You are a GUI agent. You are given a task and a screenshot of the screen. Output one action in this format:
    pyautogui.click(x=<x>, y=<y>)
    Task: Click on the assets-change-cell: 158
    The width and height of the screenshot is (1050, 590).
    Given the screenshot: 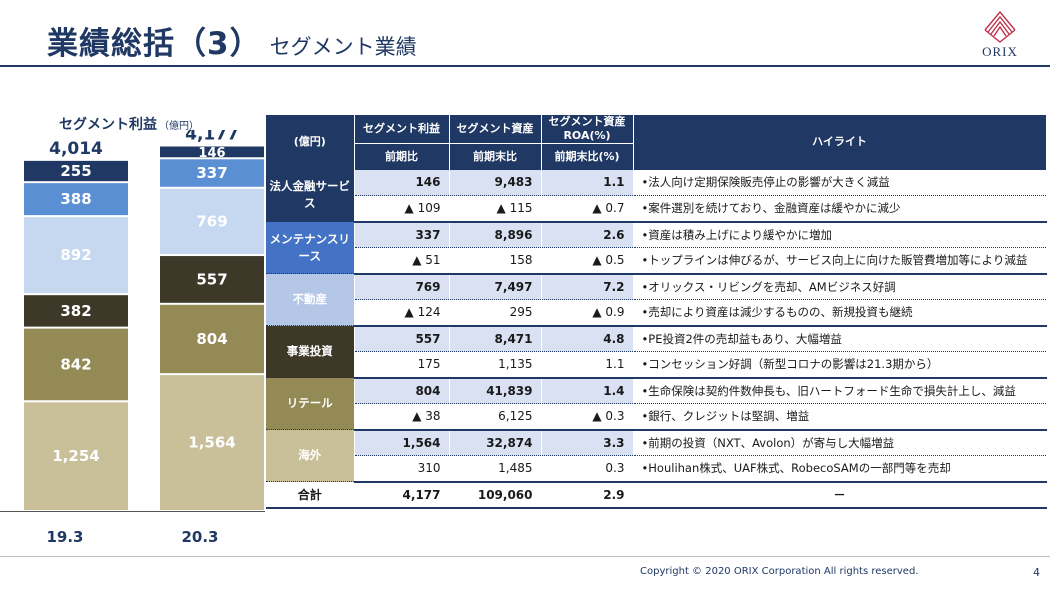 What is the action you would take?
    pyautogui.click(x=495, y=261)
    